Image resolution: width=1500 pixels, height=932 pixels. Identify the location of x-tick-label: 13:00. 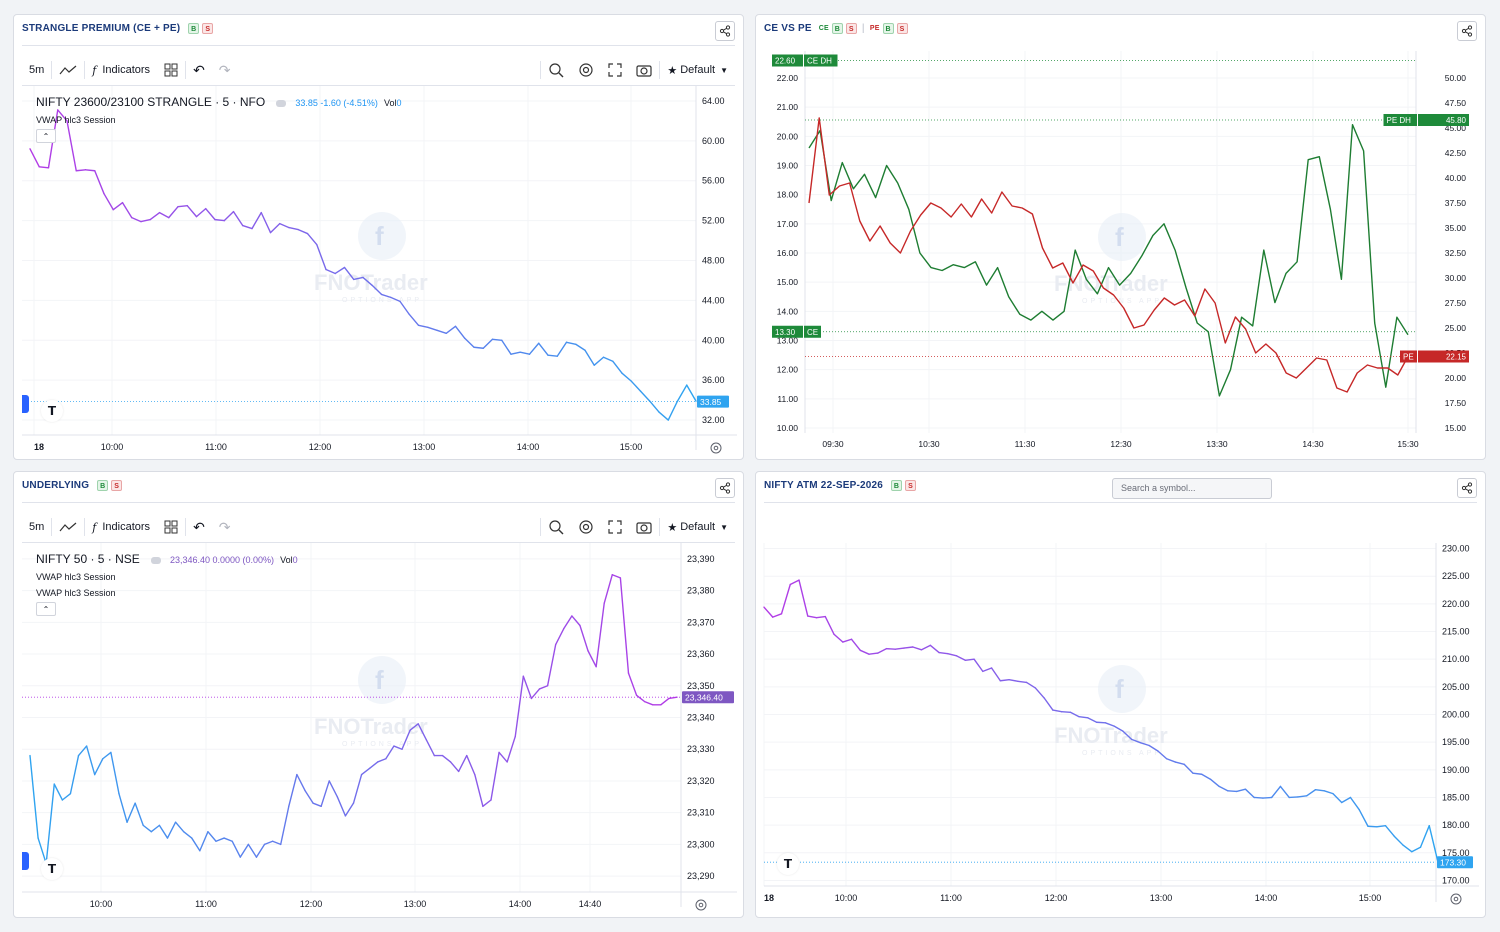
(1161, 898).